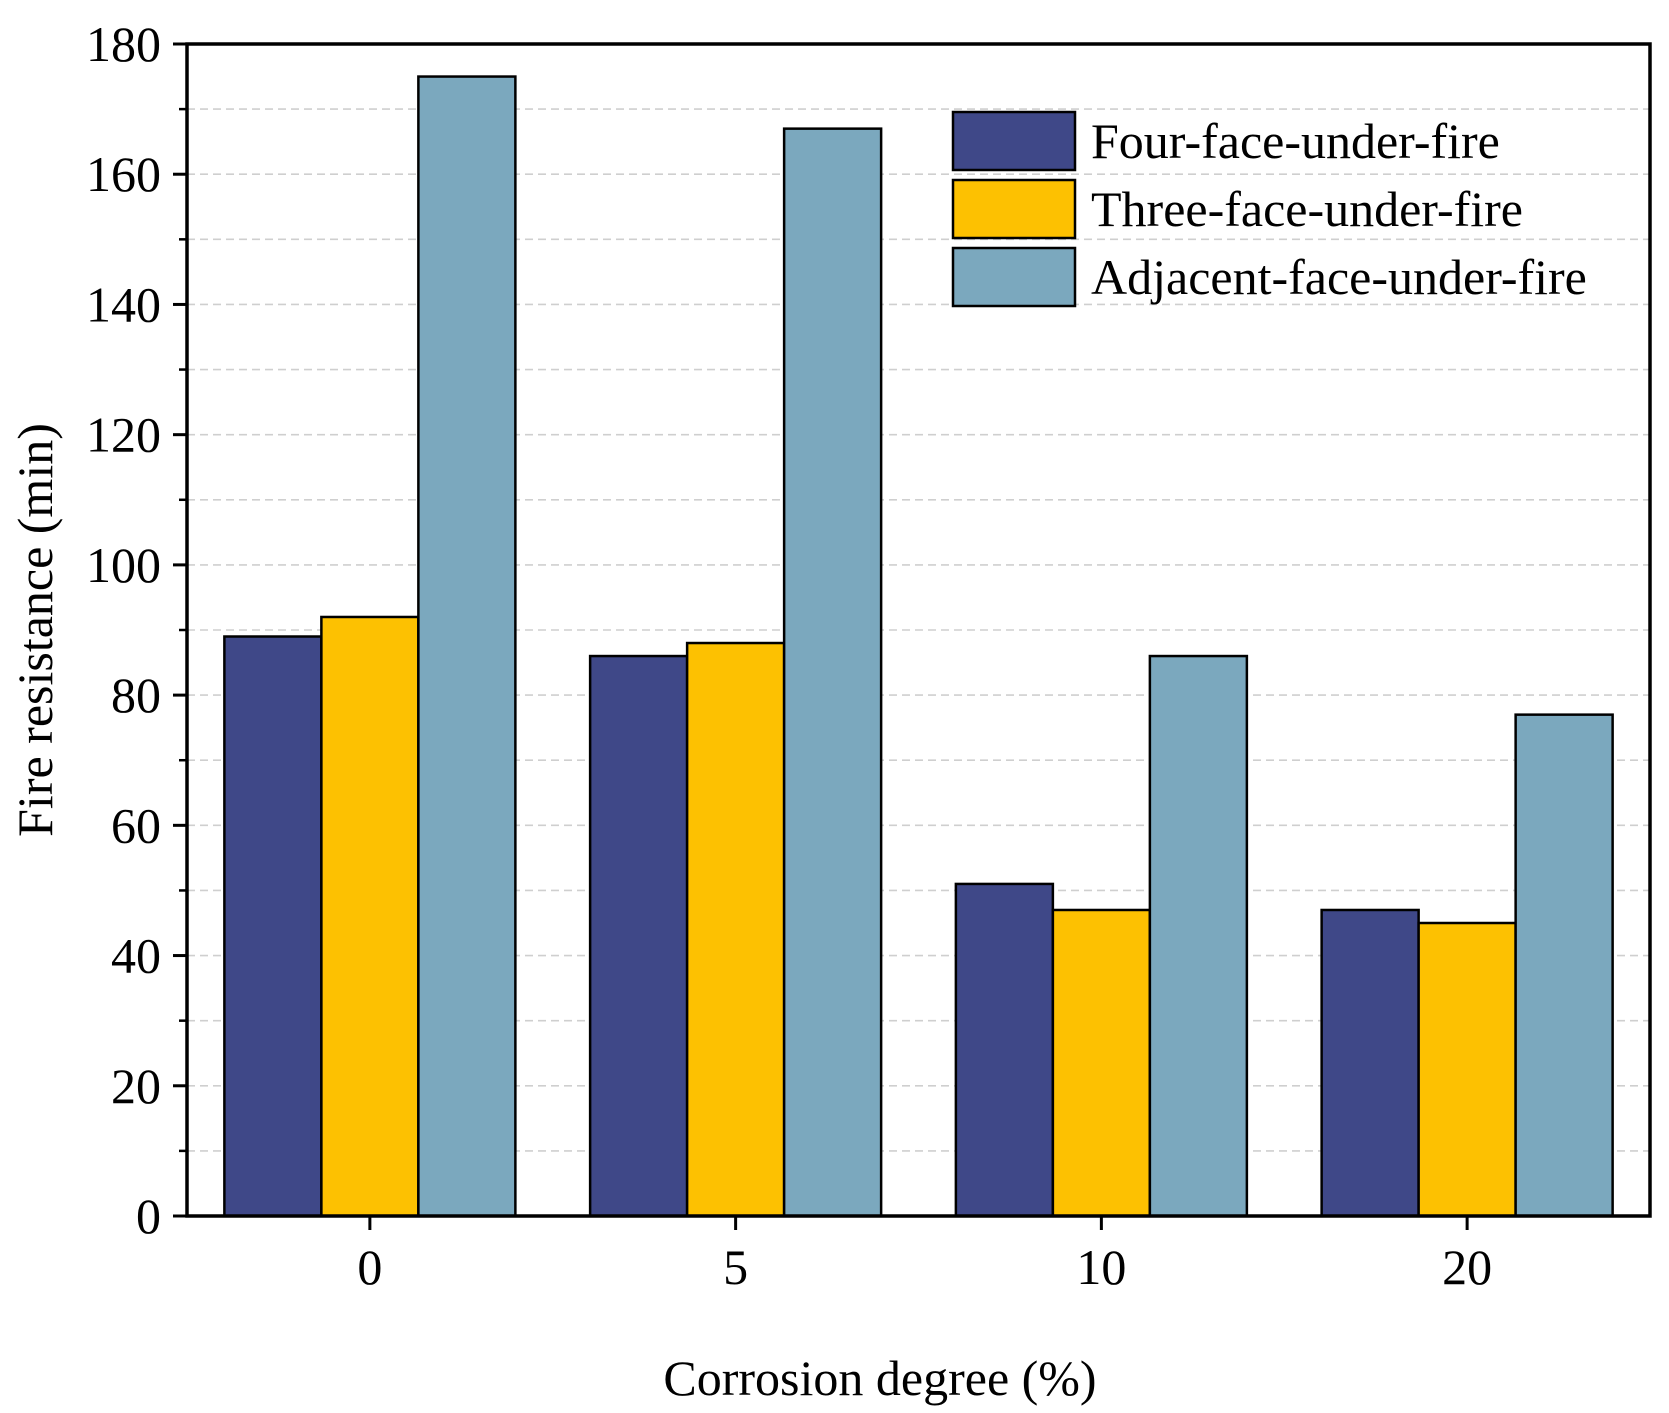 Image resolution: width=1669 pixels, height=1413 pixels. What do you see at coordinates (35, 630) in the screenshot?
I see `y-axis-title: Fire resistance (min)` at bounding box center [35, 630].